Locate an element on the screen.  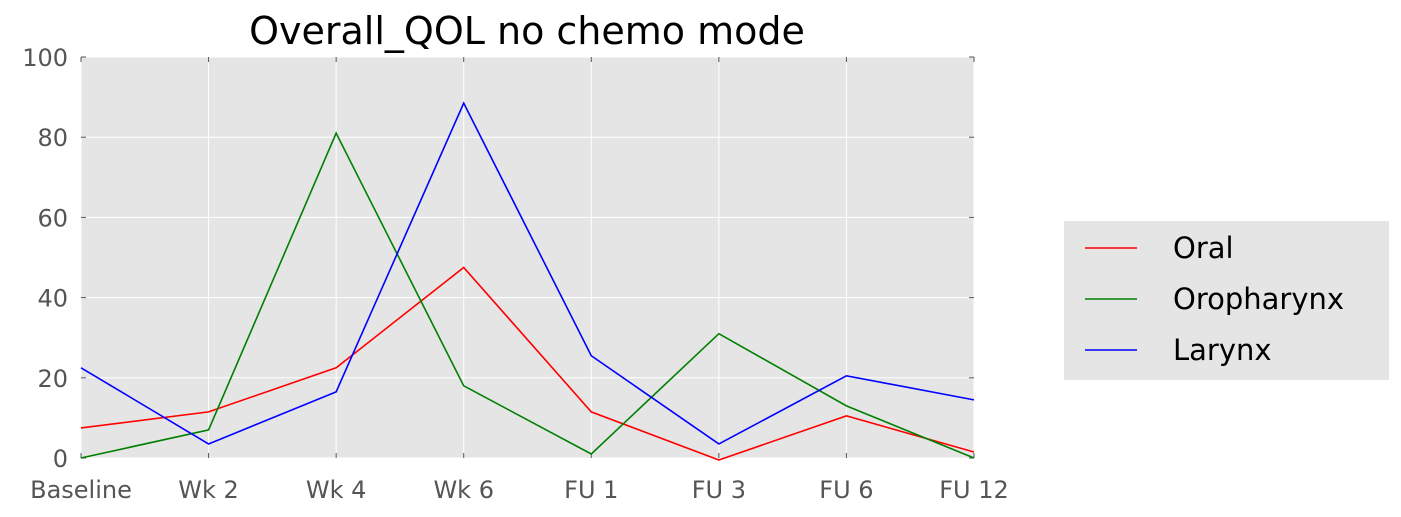
x-tick-label: FU 6 is located at coordinates (846, 490).